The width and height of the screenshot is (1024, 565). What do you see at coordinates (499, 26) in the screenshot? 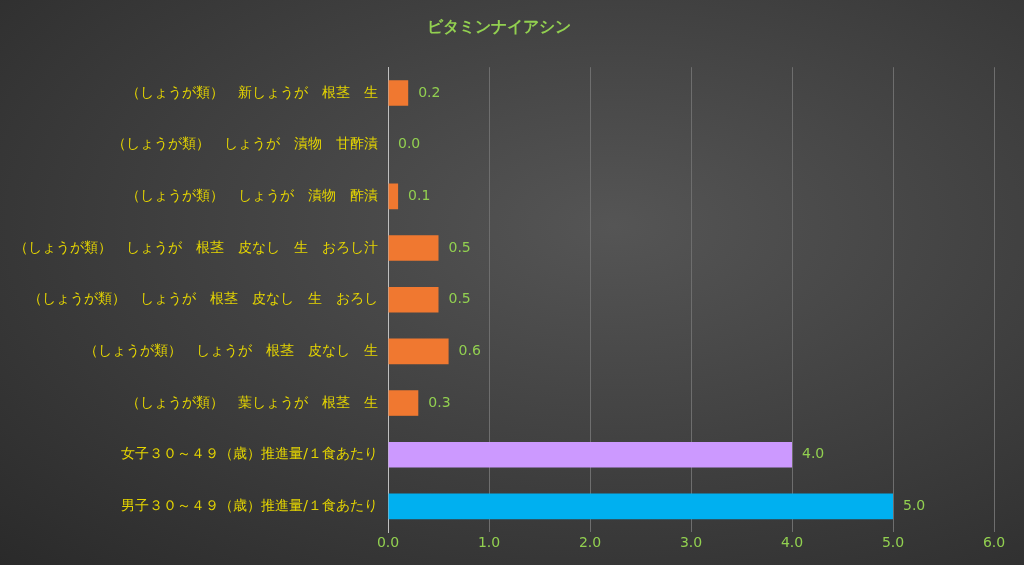
I see `chart-title: ビタミンナイアシン` at bounding box center [499, 26].